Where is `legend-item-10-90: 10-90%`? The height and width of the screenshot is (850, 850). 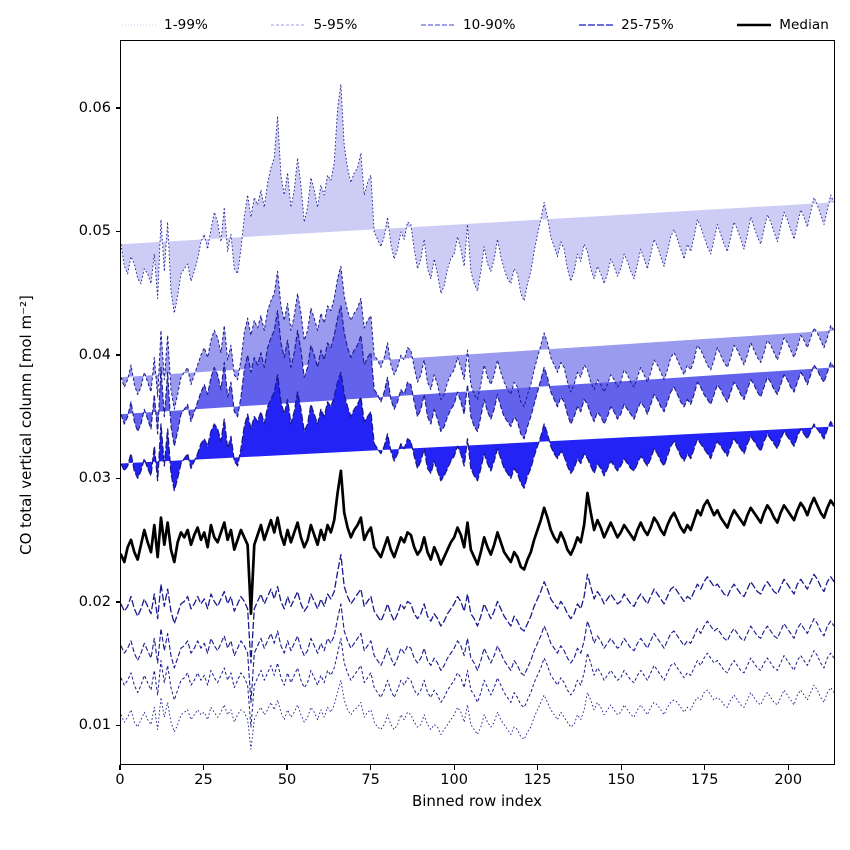 legend-item-10-90: 10-90% is located at coordinates (468, 25).